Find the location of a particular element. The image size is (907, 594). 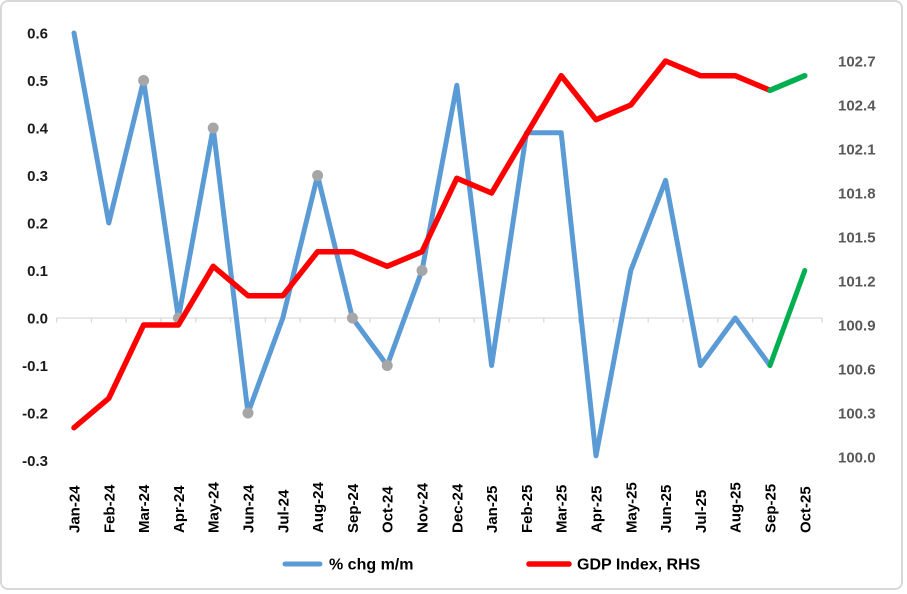

x-axis-label: Oct-24 is located at coordinates (388, 509).